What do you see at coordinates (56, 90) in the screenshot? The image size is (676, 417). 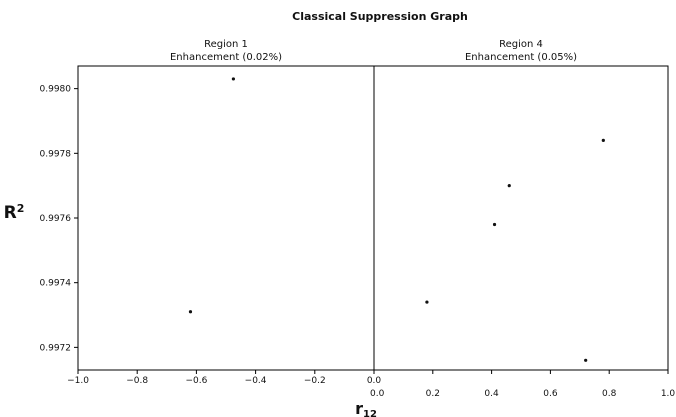 I see `y-tick-label: 0.9980` at bounding box center [56, 90].